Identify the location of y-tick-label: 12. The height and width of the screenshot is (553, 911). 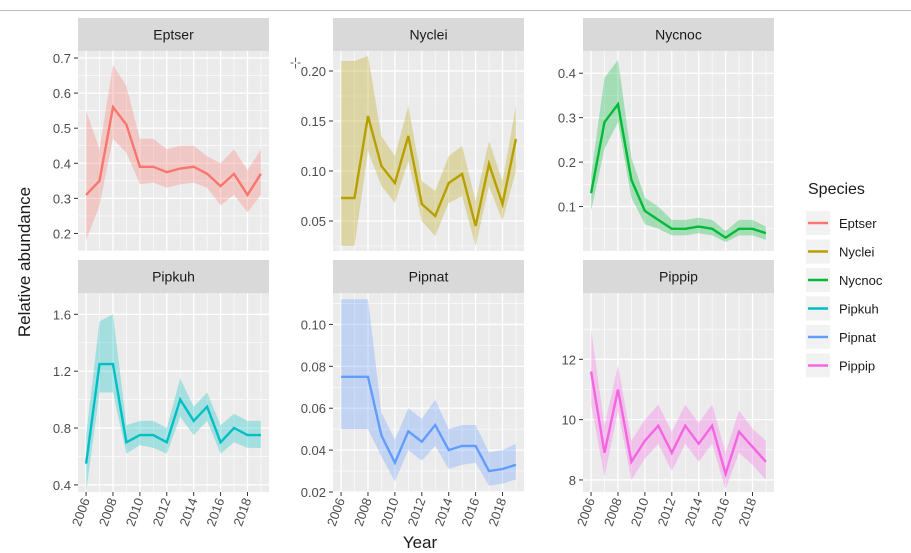
(569, 359).